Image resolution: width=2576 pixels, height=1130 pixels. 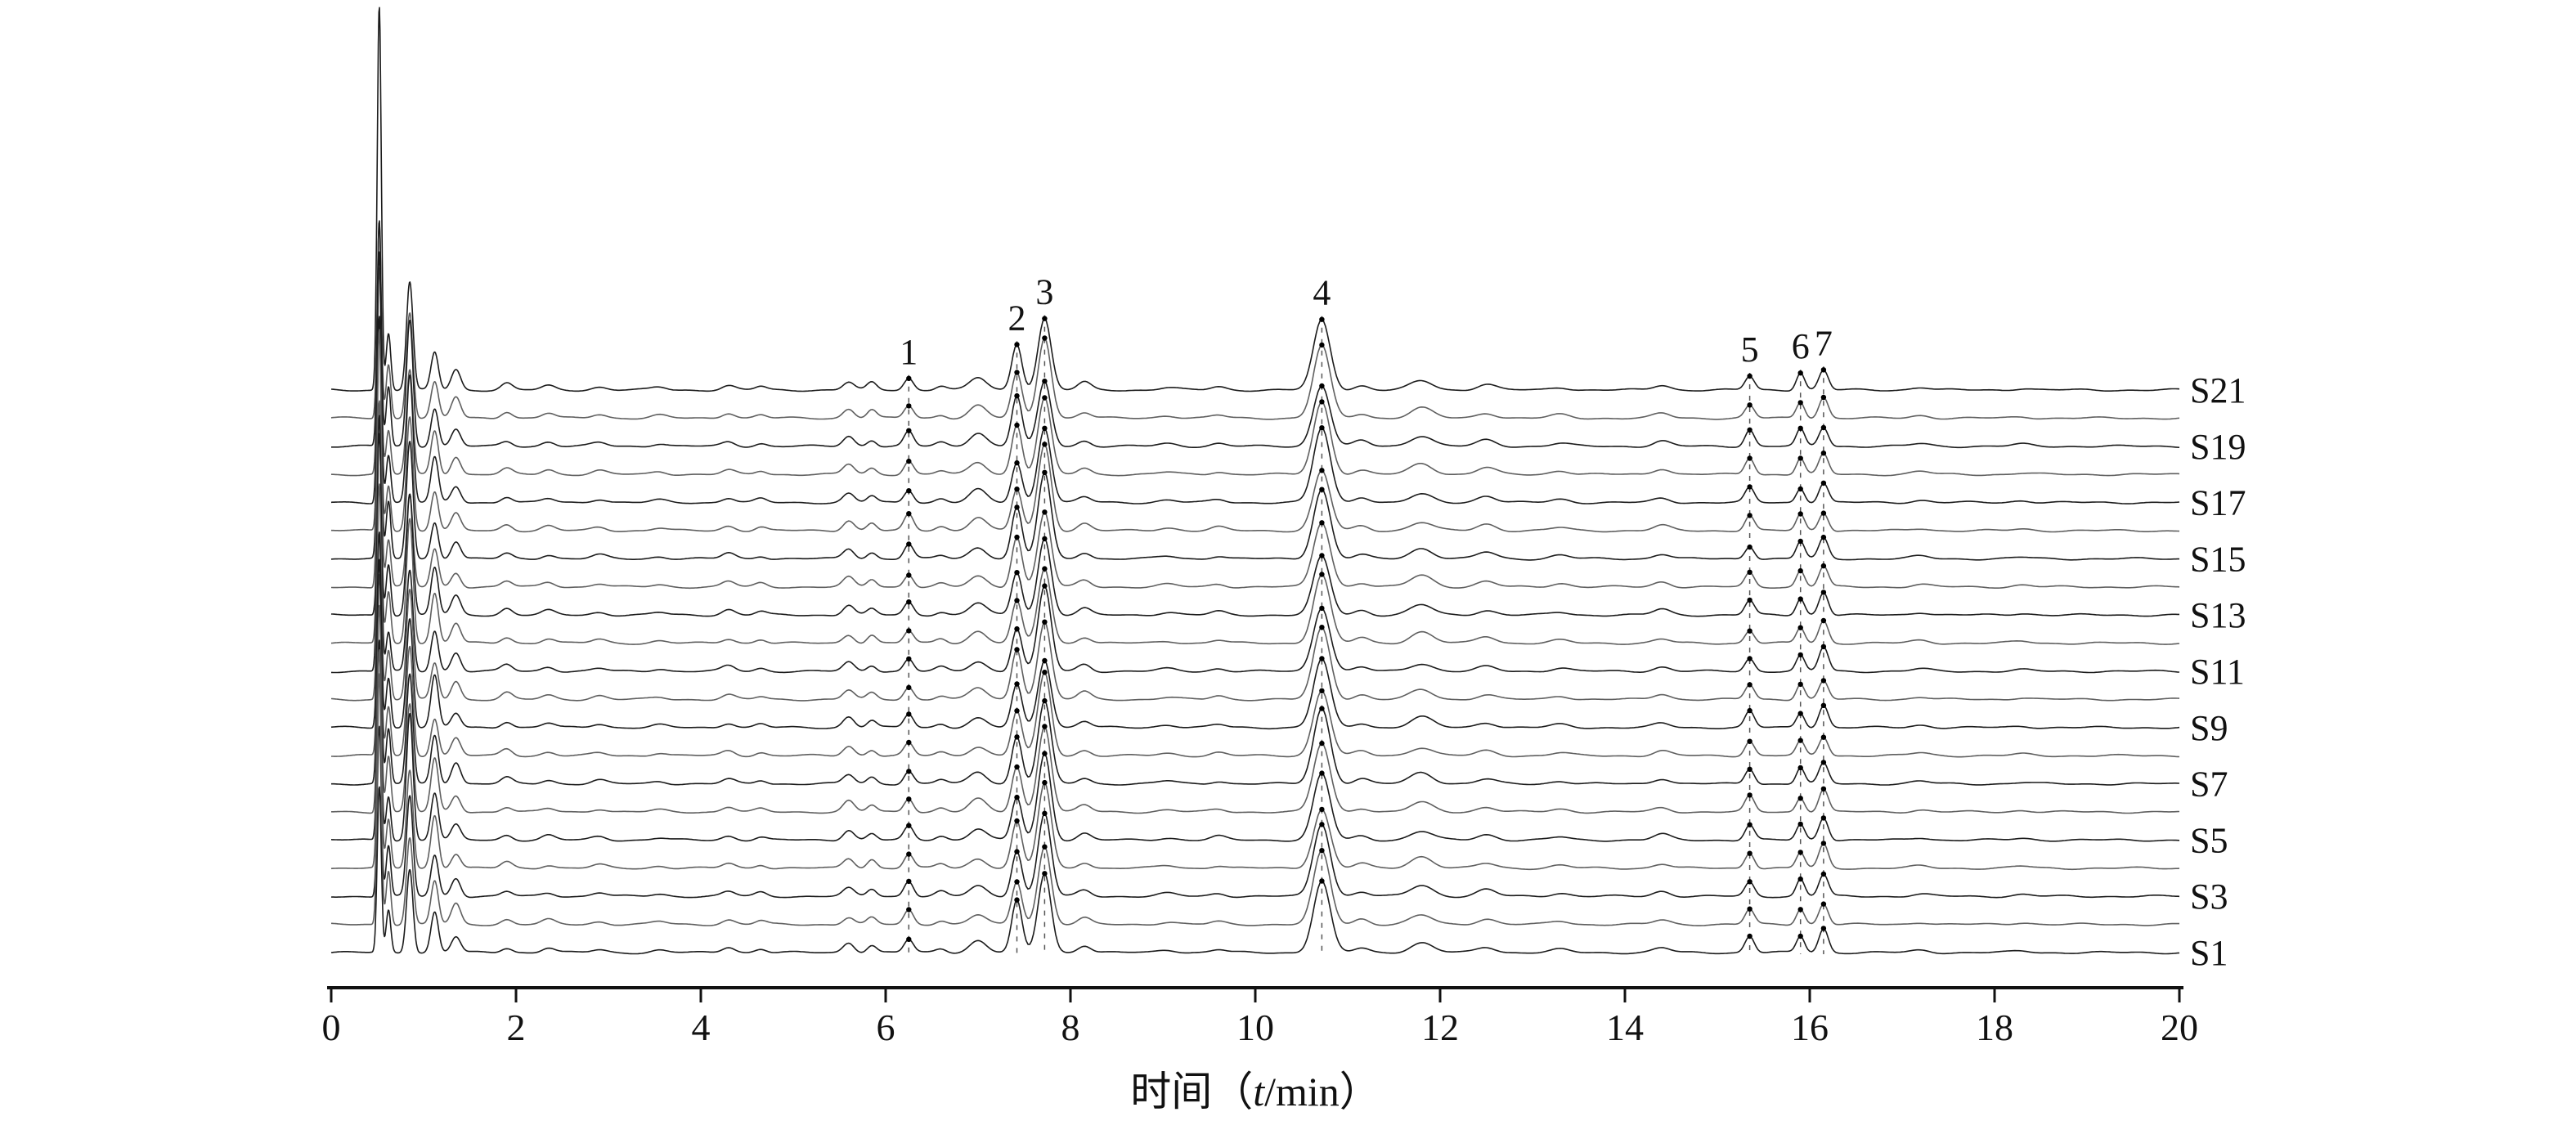 What do you see at coordinates (2217, 672) in the screenshot?
I see `trace-label-S11: S11` at bounding box center [2217, 672].